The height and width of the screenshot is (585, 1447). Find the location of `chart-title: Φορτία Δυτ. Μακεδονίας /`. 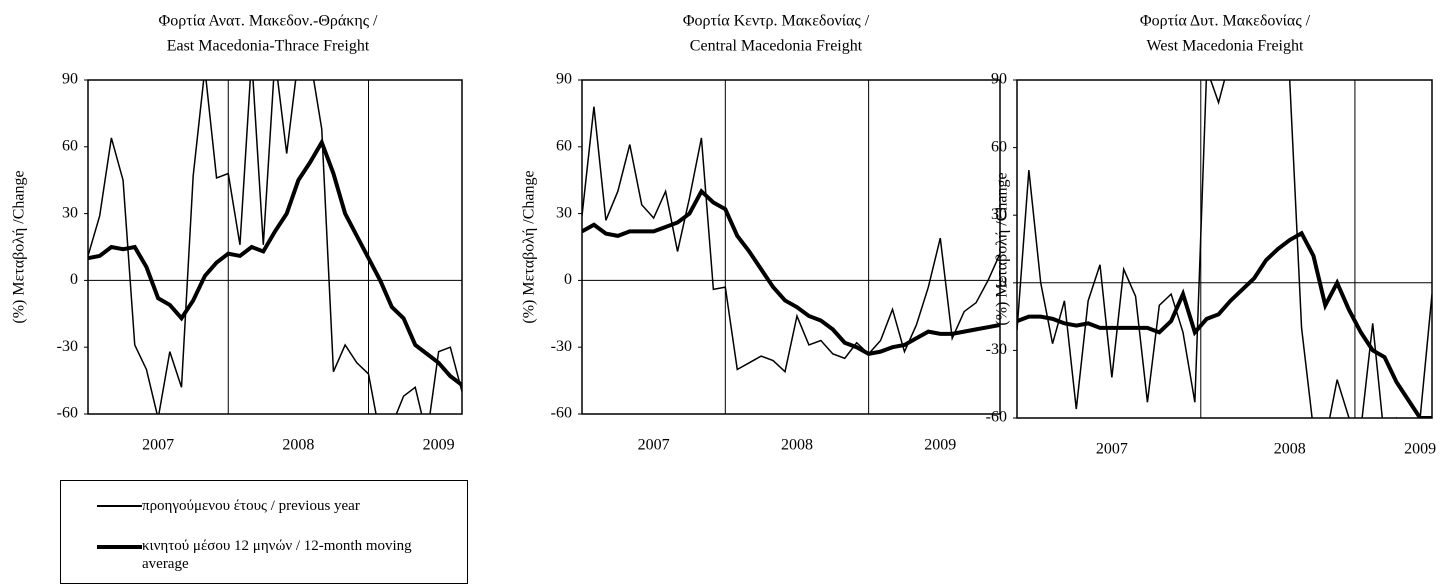

chart-title: Φορτία Δυτ. Μακεδονίας / is located at coordinates (1225, 21).